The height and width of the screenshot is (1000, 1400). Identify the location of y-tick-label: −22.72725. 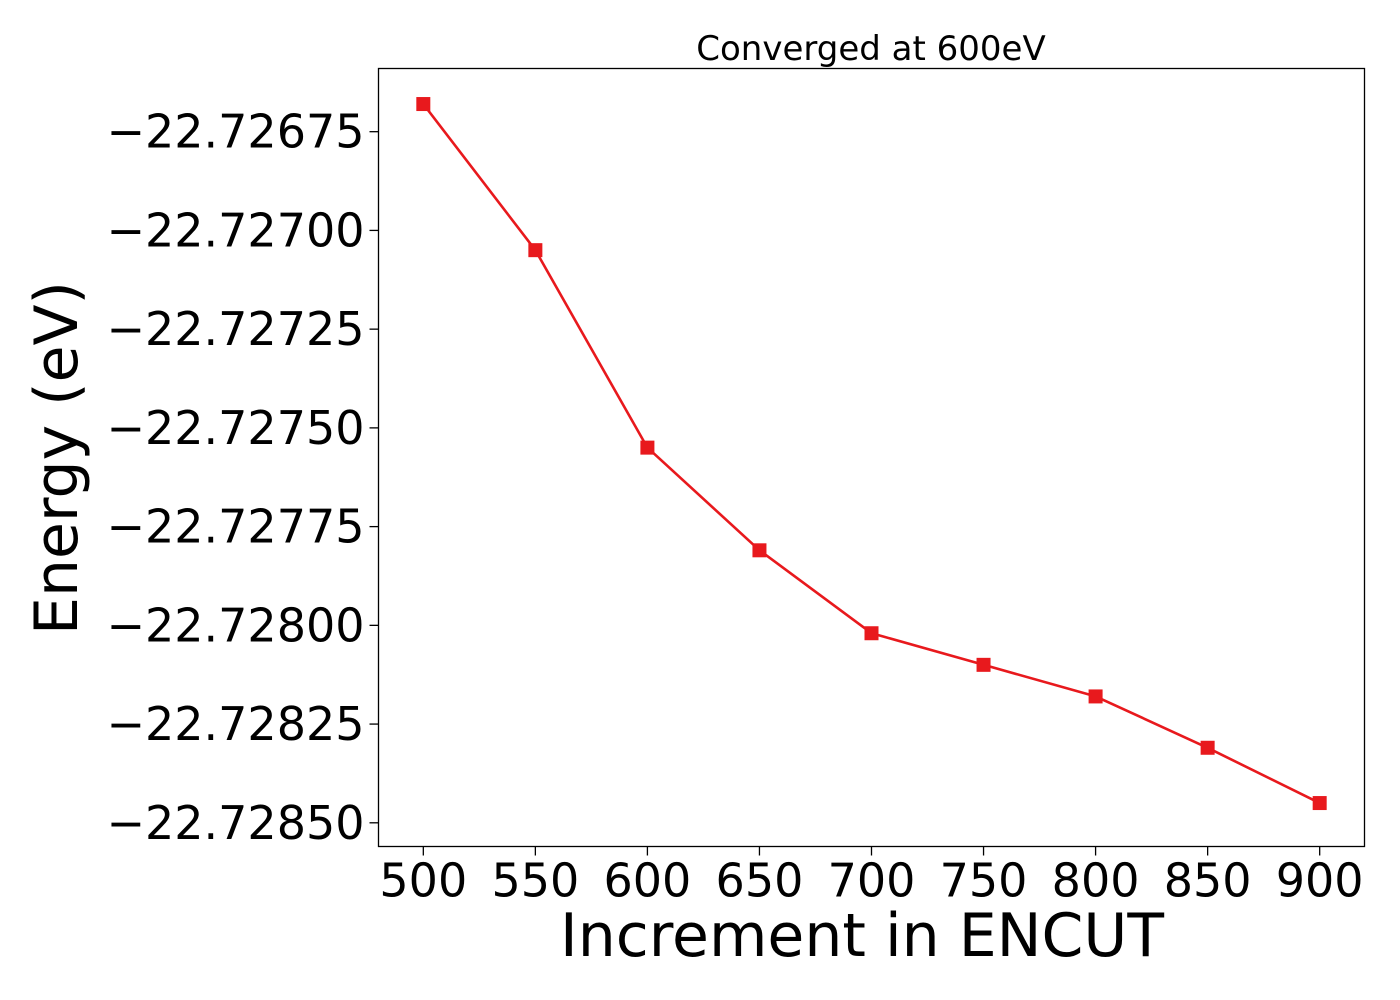
(235, 329).